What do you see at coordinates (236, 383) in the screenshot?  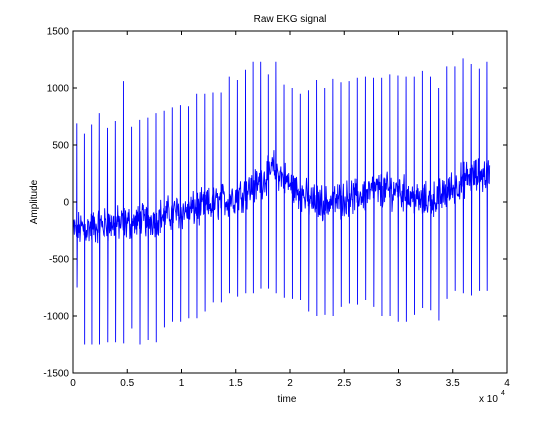 I see `x-tick-label: 1.5` at bounding box center [236, 383].